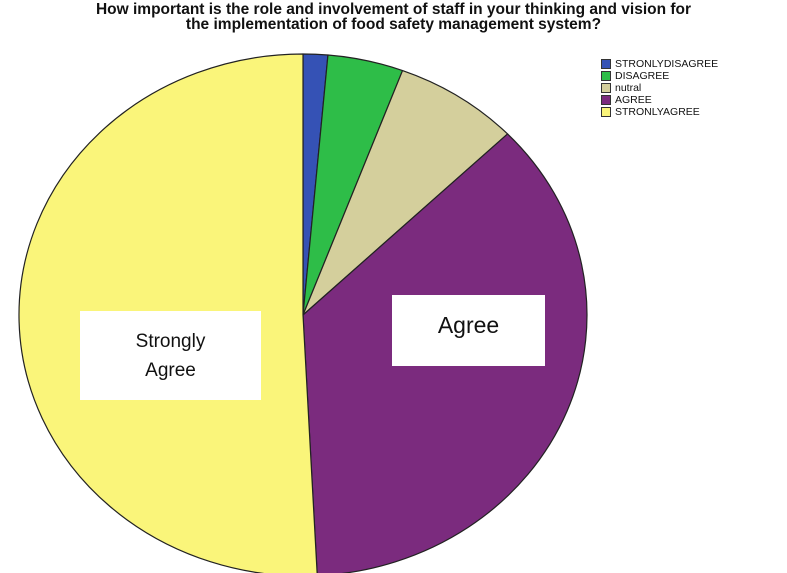  What do you see at coordinates (667, 64) in the screenshot?
I see `legend-label: STRONLYDISAGREE` at bounding box center [667, 64].